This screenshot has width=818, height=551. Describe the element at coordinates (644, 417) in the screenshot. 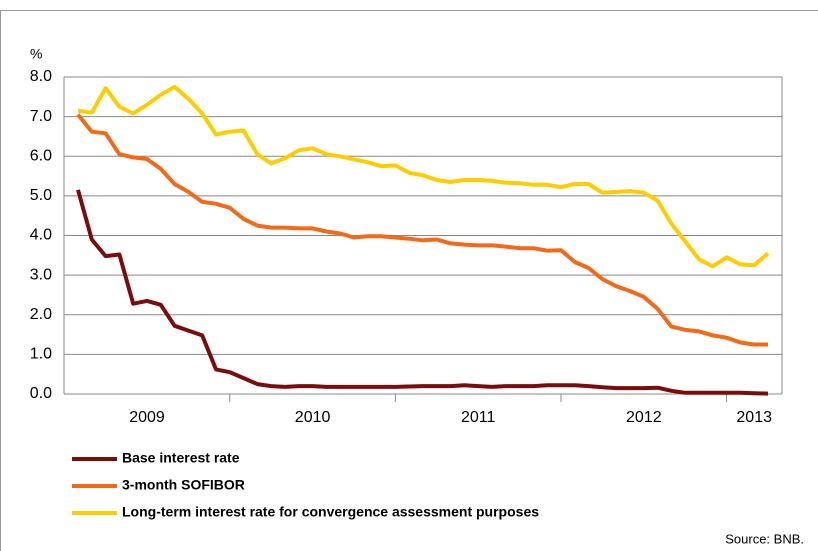

I see `x-tick-label: 2012` at that location.